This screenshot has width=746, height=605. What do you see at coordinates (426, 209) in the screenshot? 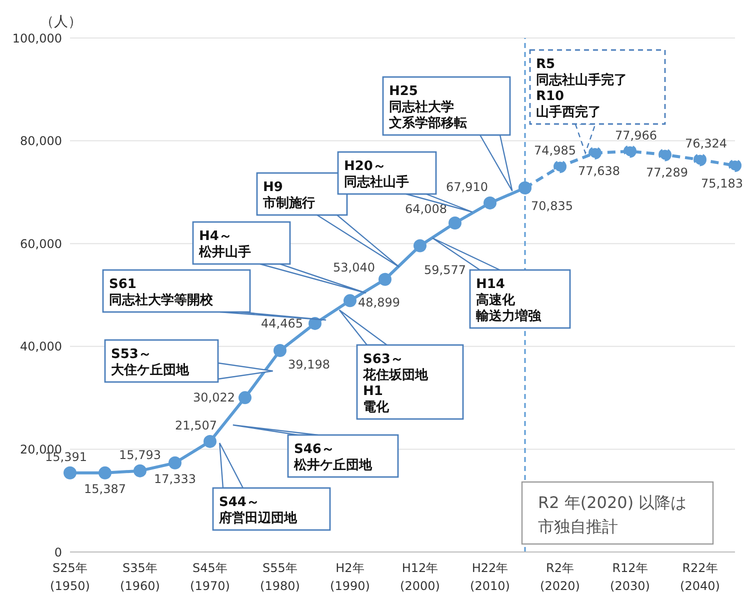
I see `data-label: 64,008` at bounding box center [426, 209].